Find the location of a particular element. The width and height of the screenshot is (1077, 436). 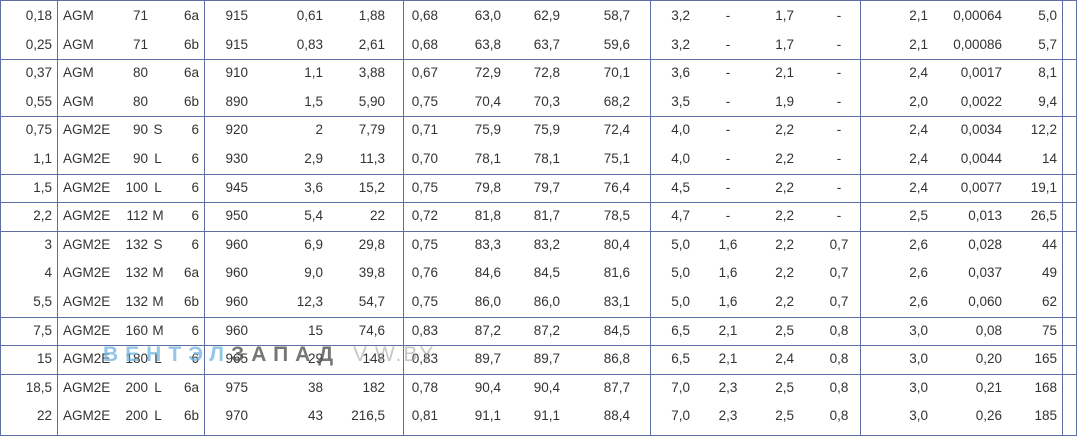

table-cell: 915 is located at coordinates (236, 15).